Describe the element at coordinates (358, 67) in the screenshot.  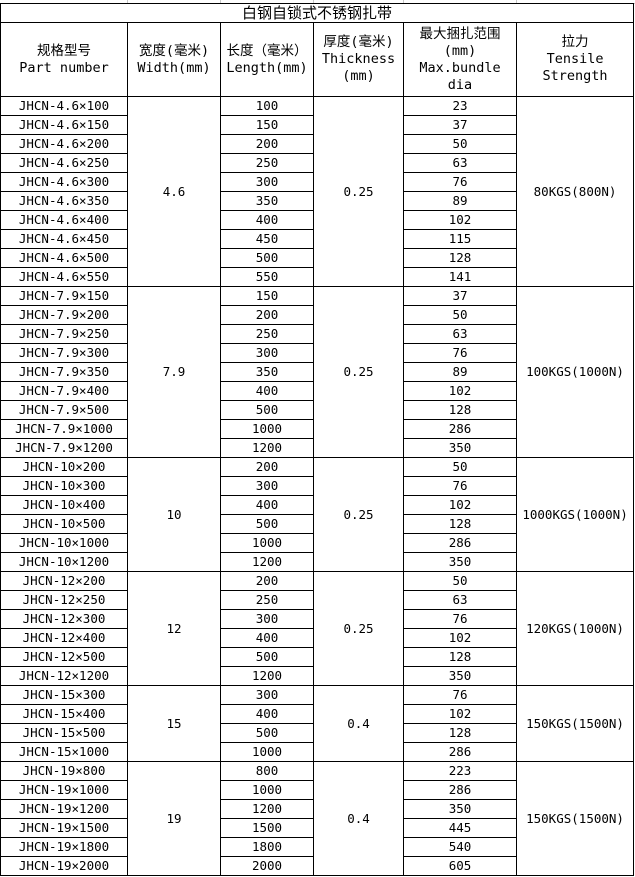
I see `header-en: Thickness (mm)` at that location.